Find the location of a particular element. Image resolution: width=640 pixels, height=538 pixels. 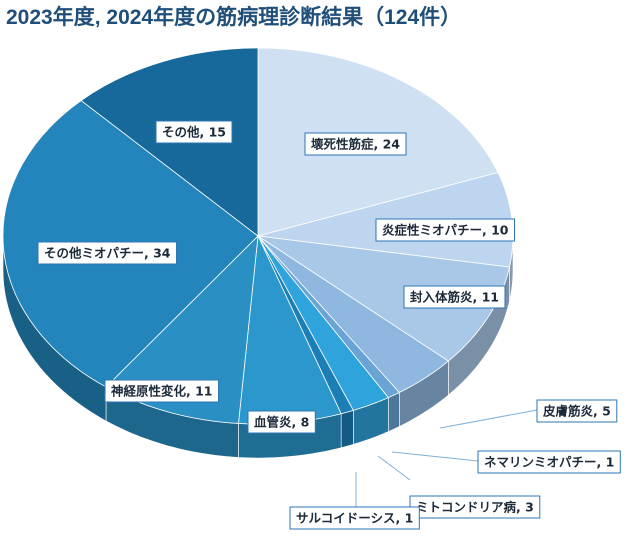

data-label: その他, 15 is located at coordinates (194, 132).